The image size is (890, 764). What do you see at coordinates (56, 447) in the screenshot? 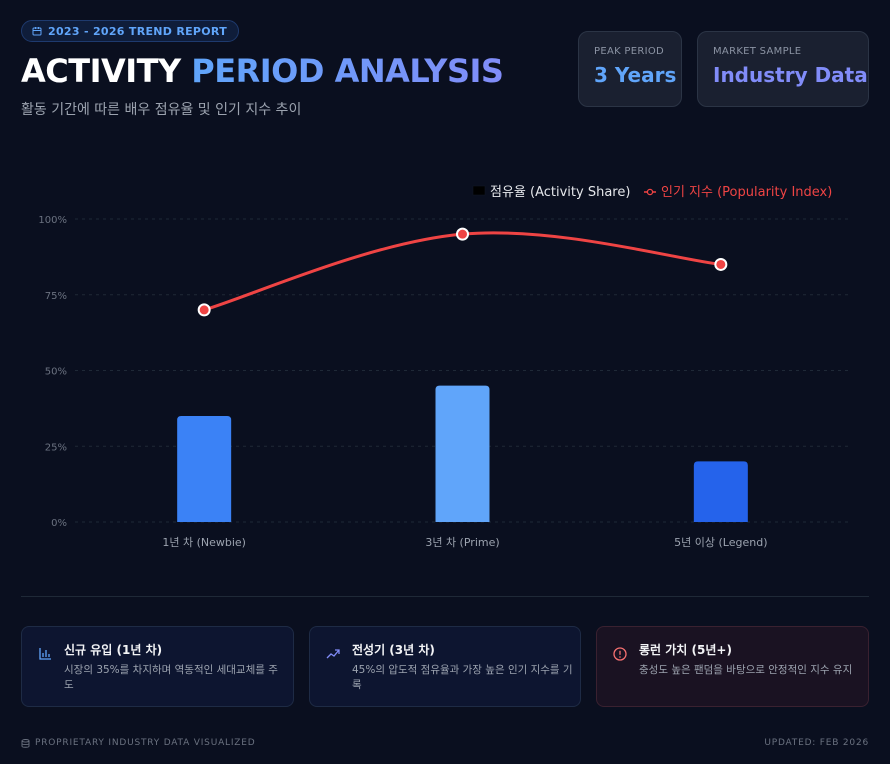
I see `y-tick-label: 25%` at bounding box center [56, 447].